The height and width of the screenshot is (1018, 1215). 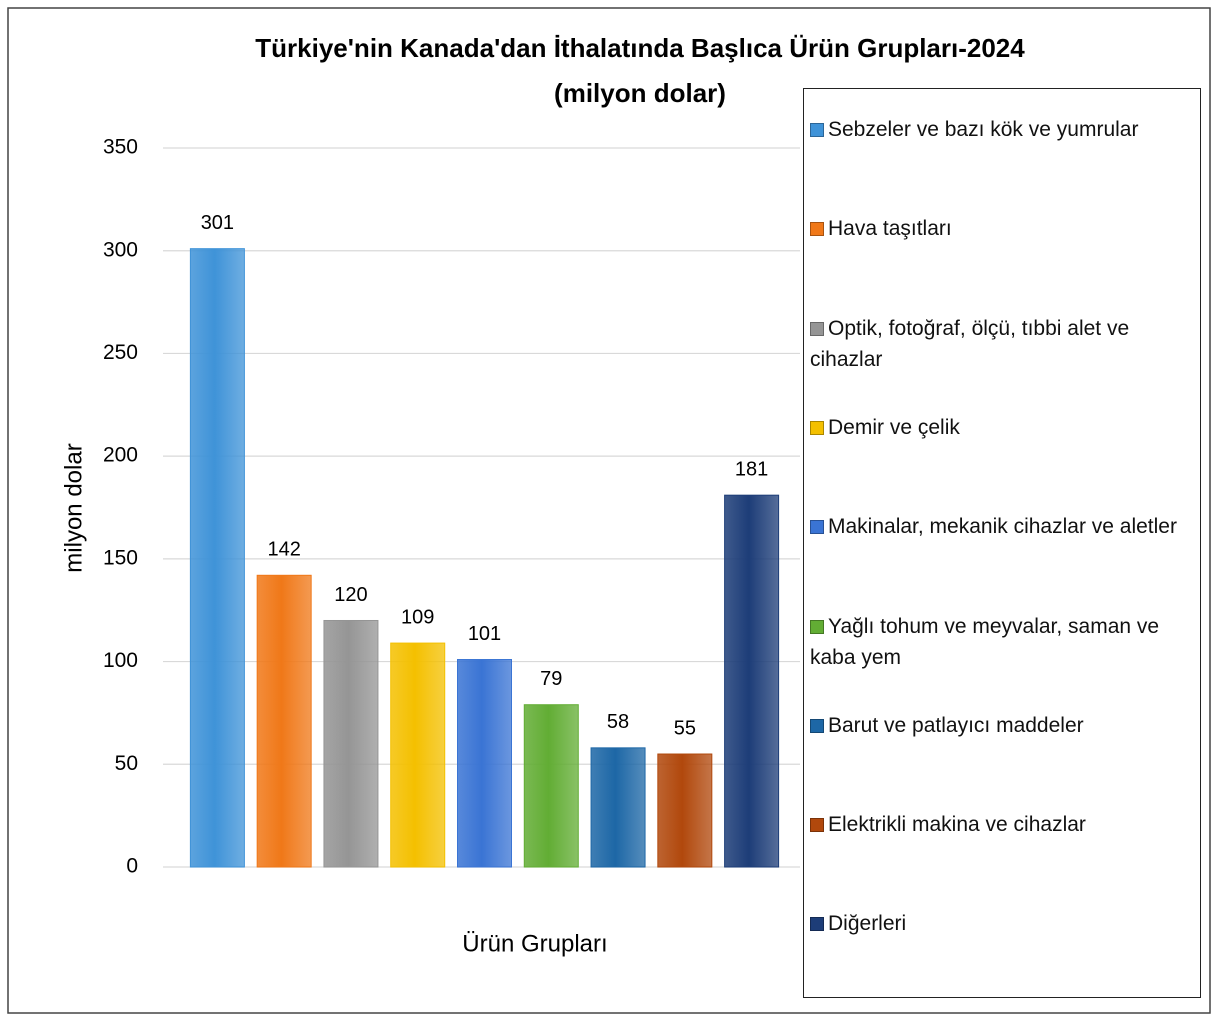 I want to click on legend-label: Hava taşıtları, so click(x=890, y=229).